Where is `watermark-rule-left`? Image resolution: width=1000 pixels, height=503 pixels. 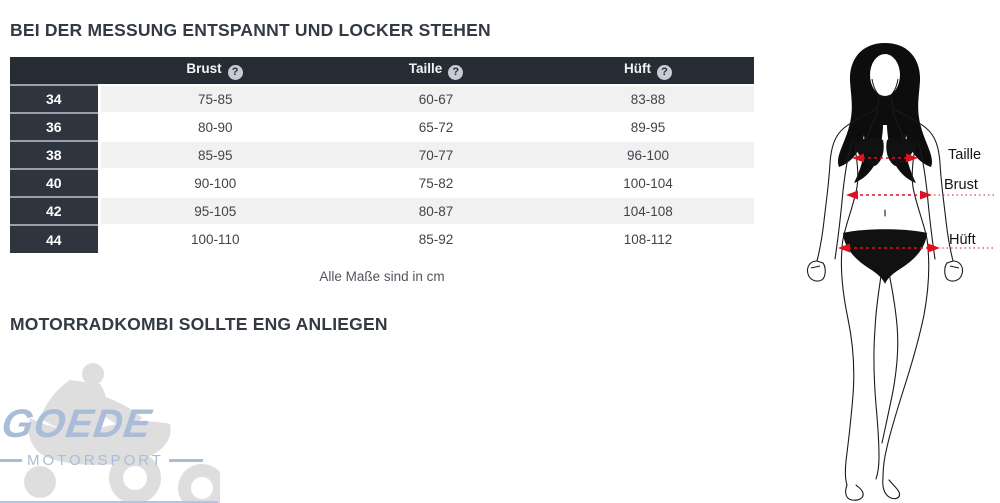 watermark-rule-left is located at coordinates (11, 460).